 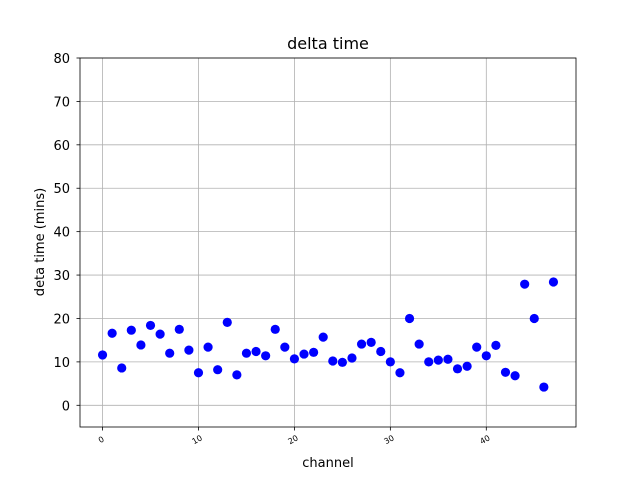 What do you see at coordinates (40, 242) in the screenshot?
I see `y-axis-label: deta time (mins)` at bounding box center [40, 242].